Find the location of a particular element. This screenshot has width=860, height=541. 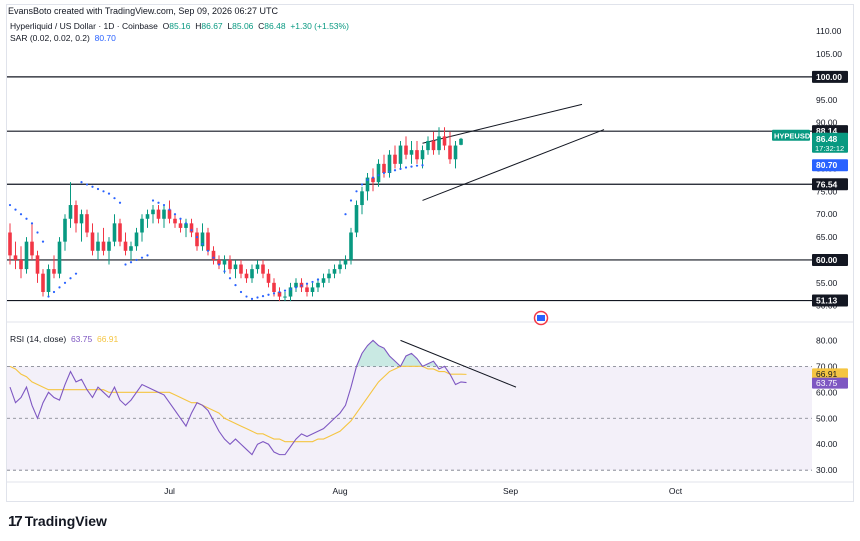

symbol-badge is located at coordinates (791, 135).